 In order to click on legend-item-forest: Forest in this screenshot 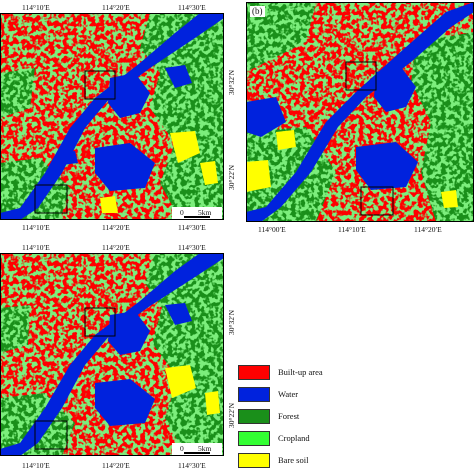, I will do `click(313, 416)`.